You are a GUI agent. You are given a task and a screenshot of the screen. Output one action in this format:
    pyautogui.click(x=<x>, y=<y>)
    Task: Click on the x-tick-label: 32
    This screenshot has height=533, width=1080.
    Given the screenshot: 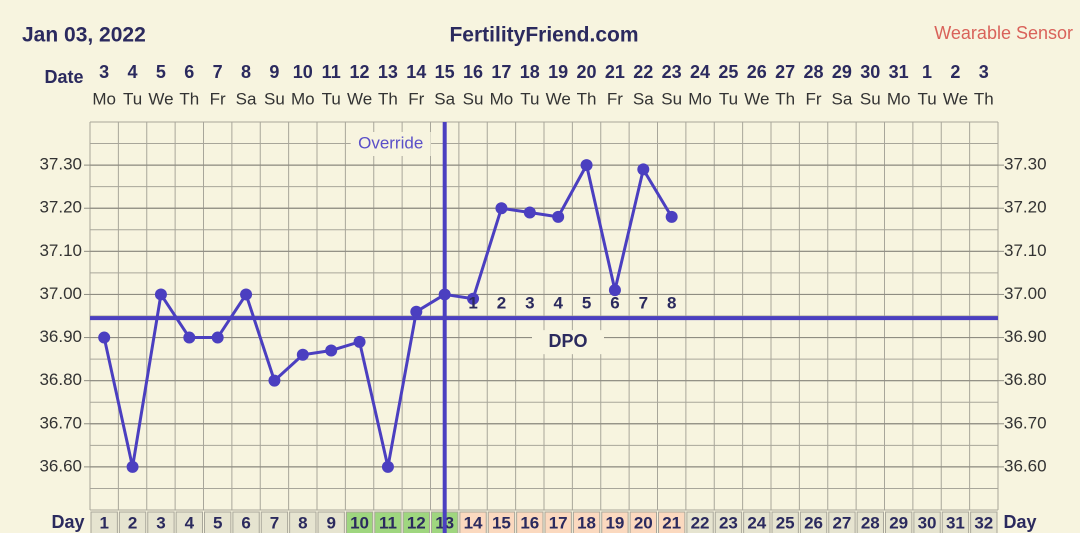 What is the action you would take?
    pyautogui.click(x=983, y=522)
    